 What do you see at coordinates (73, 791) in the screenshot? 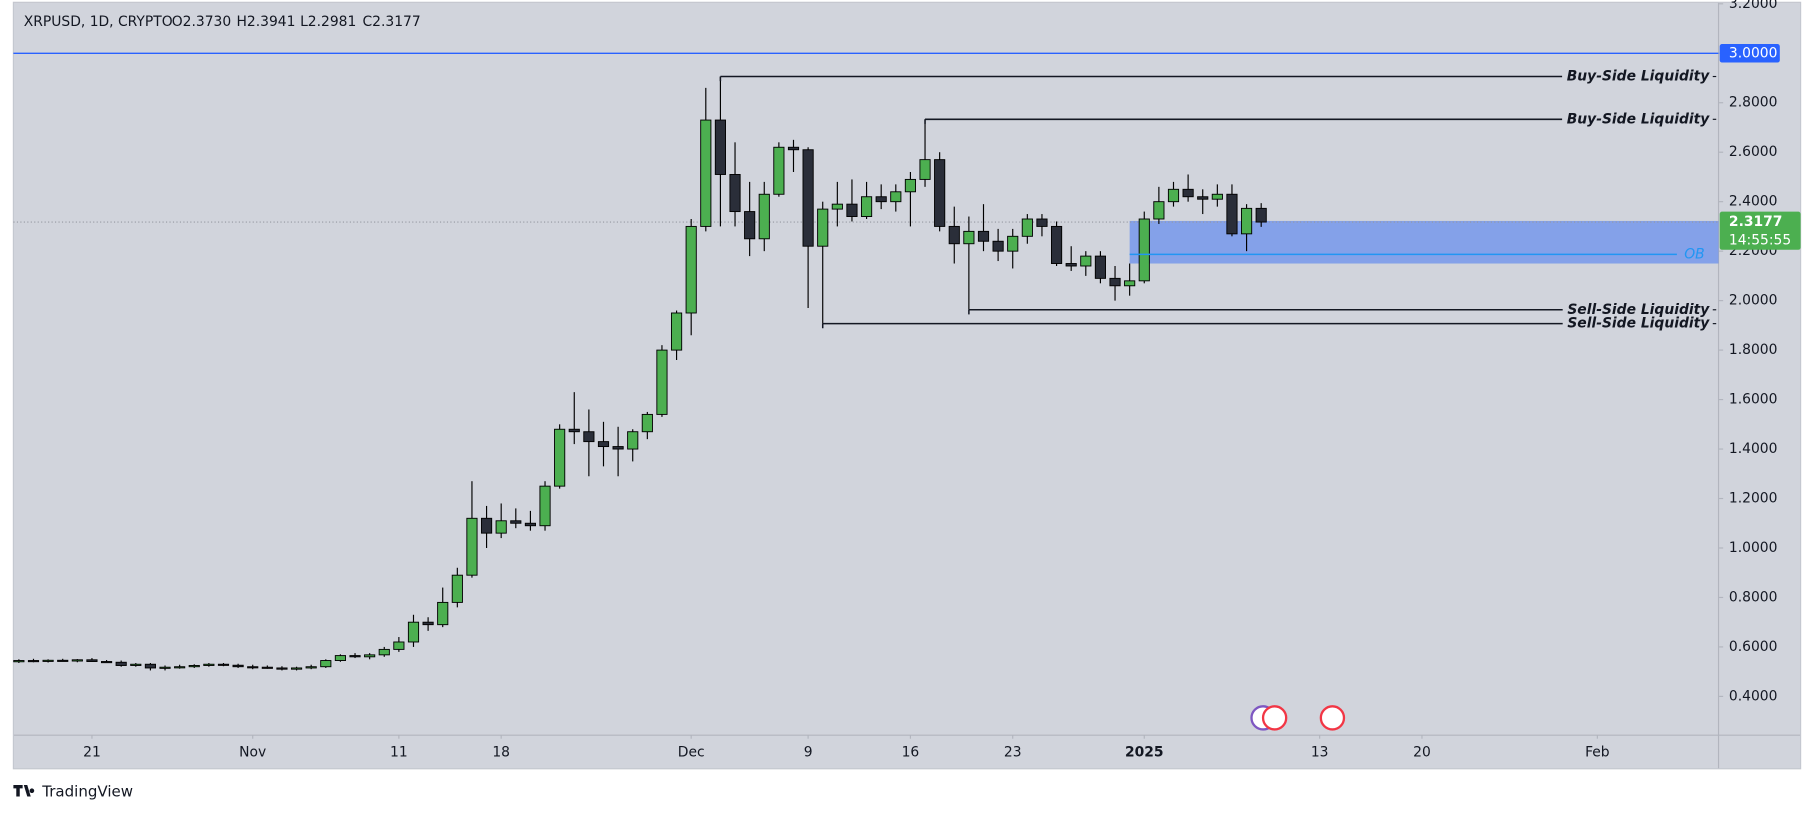
I see `logo: TradingView` at bounding box center [73, 791].